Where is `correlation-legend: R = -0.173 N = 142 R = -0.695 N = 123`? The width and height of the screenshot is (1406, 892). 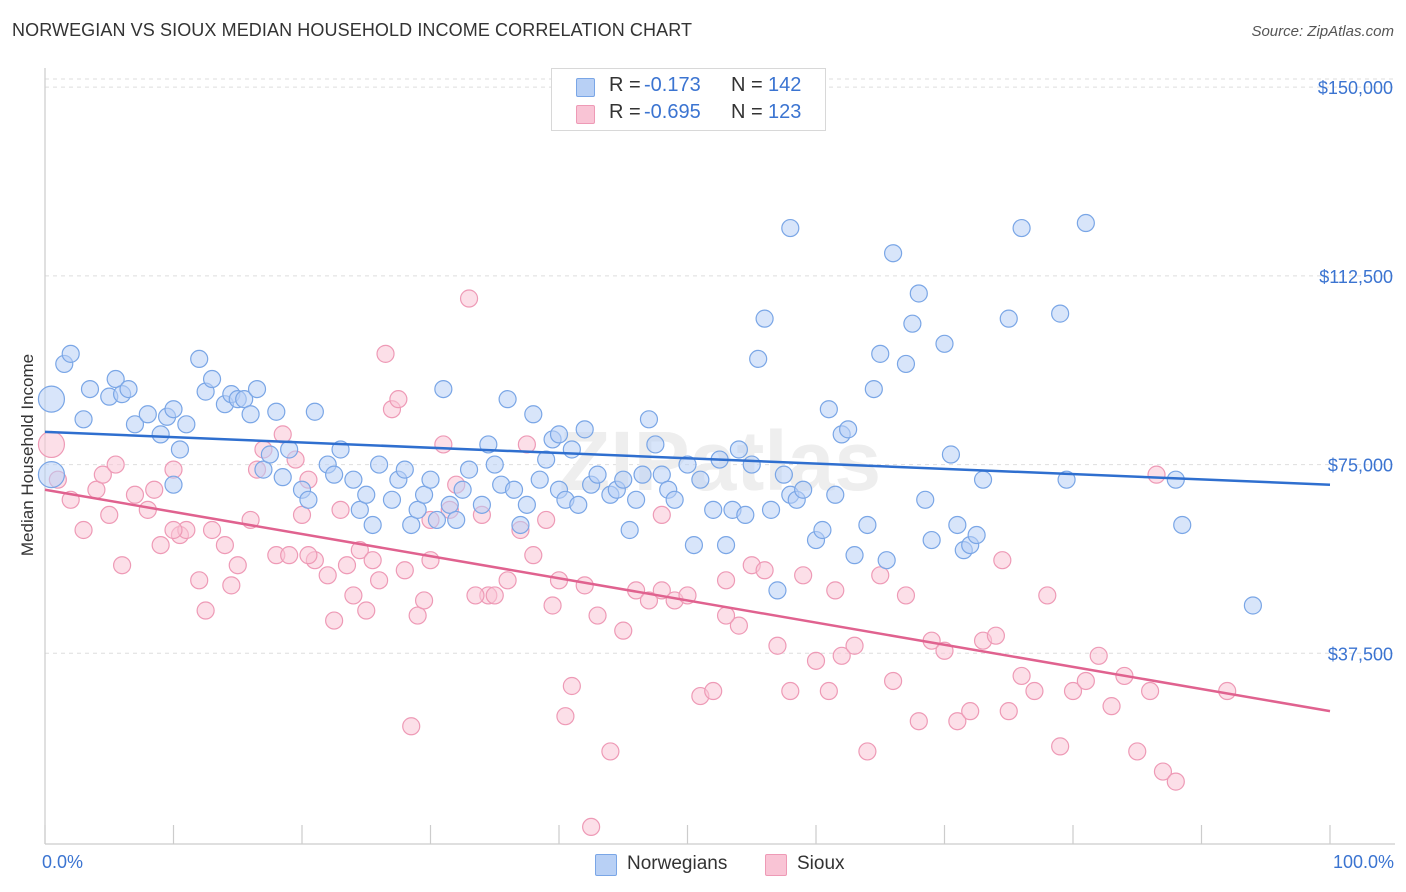
correlation-legend: R = -0.173 N = 142 R = -0.695 N = 123 is located at coordinates (688, 99).